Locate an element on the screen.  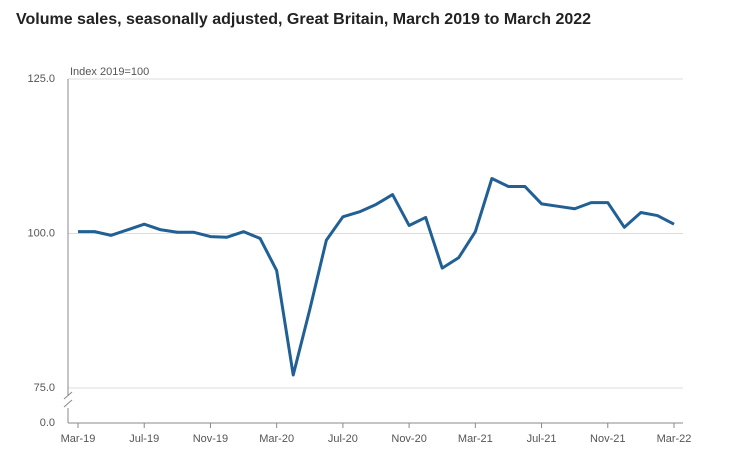
x-tick-label: Jul-21 is located at coordinates (542, 439).